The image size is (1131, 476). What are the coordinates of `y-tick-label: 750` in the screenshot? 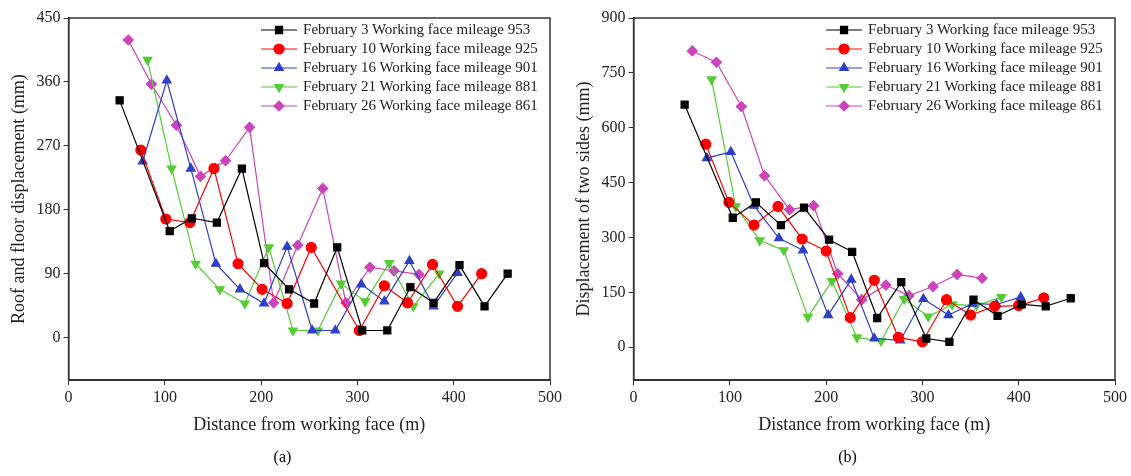 It's located at (613, 72).